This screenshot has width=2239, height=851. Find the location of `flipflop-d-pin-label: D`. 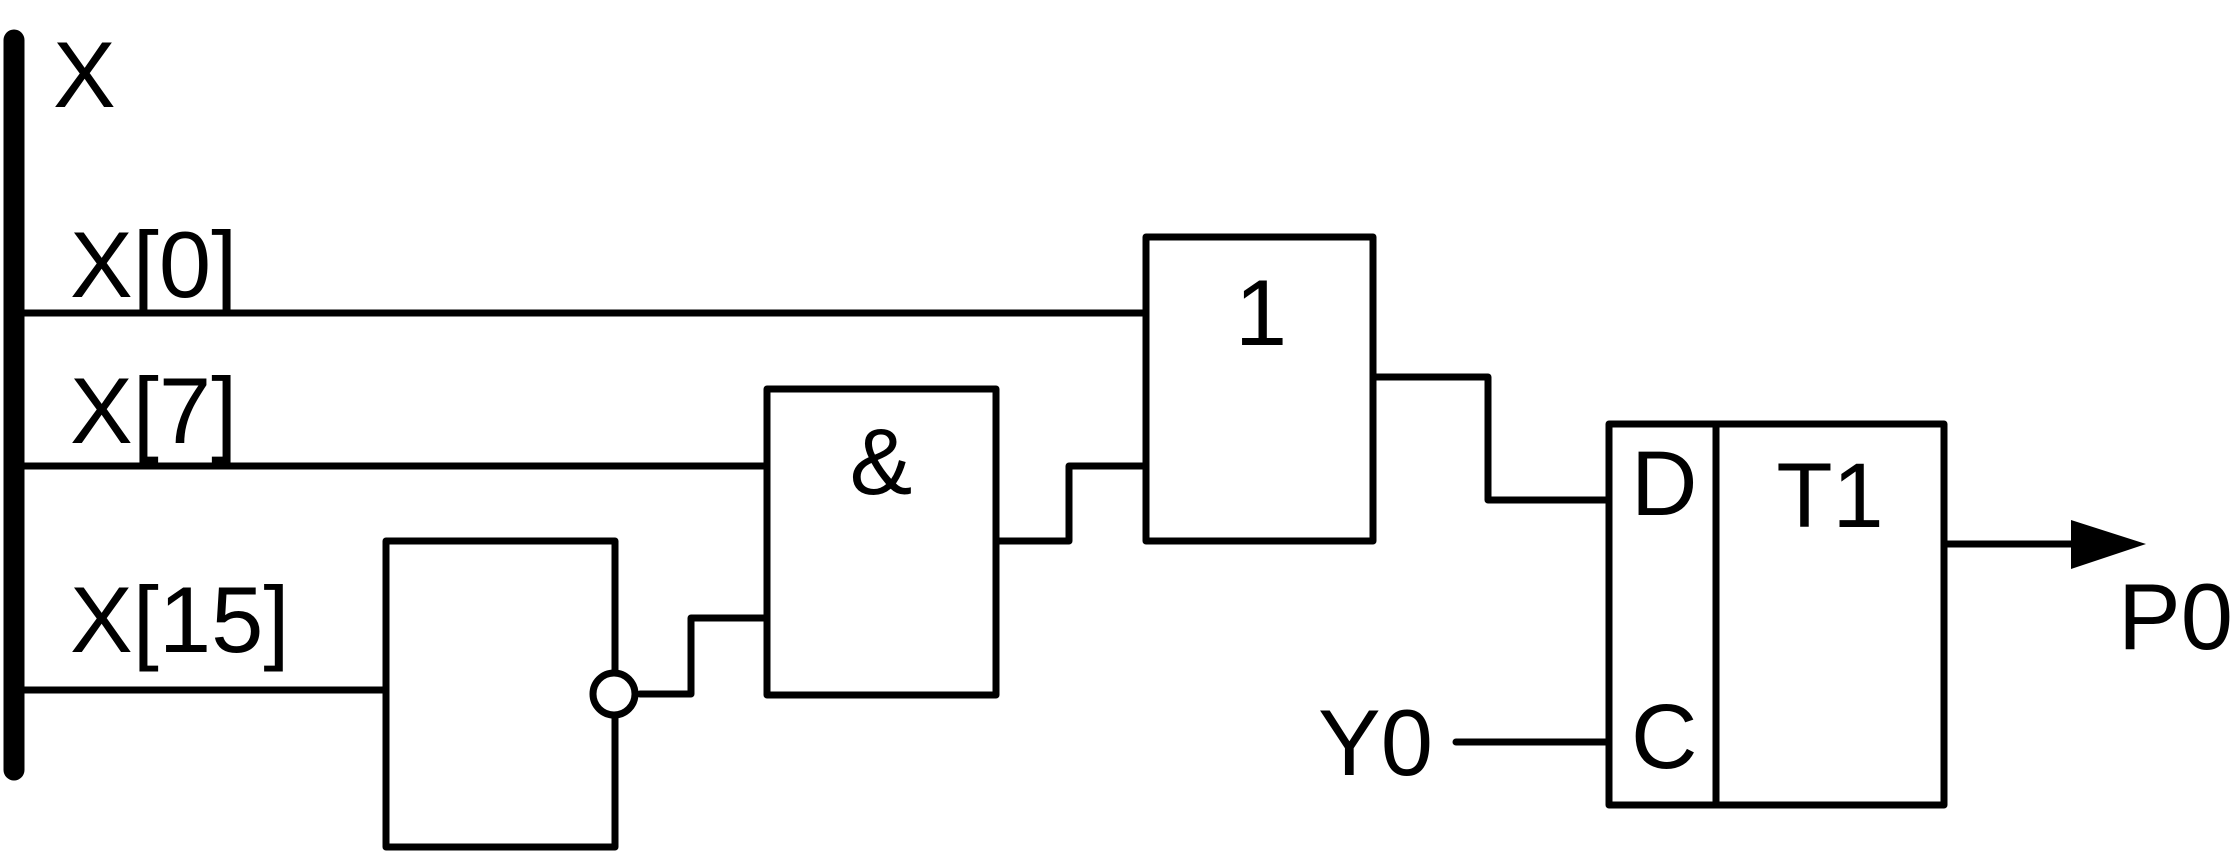

flipflop-d-pin-label: D is located at coordinates (1664, 484).